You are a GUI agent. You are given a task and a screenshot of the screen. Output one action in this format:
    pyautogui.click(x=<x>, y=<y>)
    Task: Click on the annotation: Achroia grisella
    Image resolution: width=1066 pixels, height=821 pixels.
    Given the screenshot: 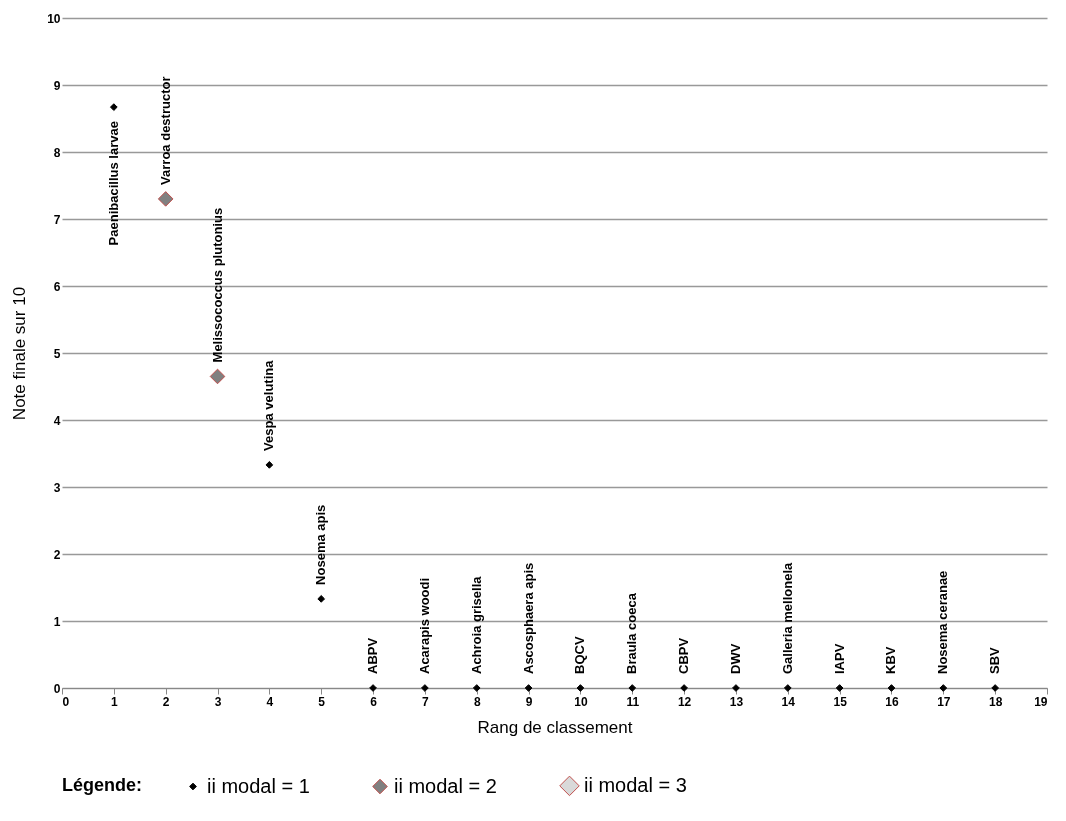 What is the action you would take?
    pyautogui.click(x=476, y=624)
    